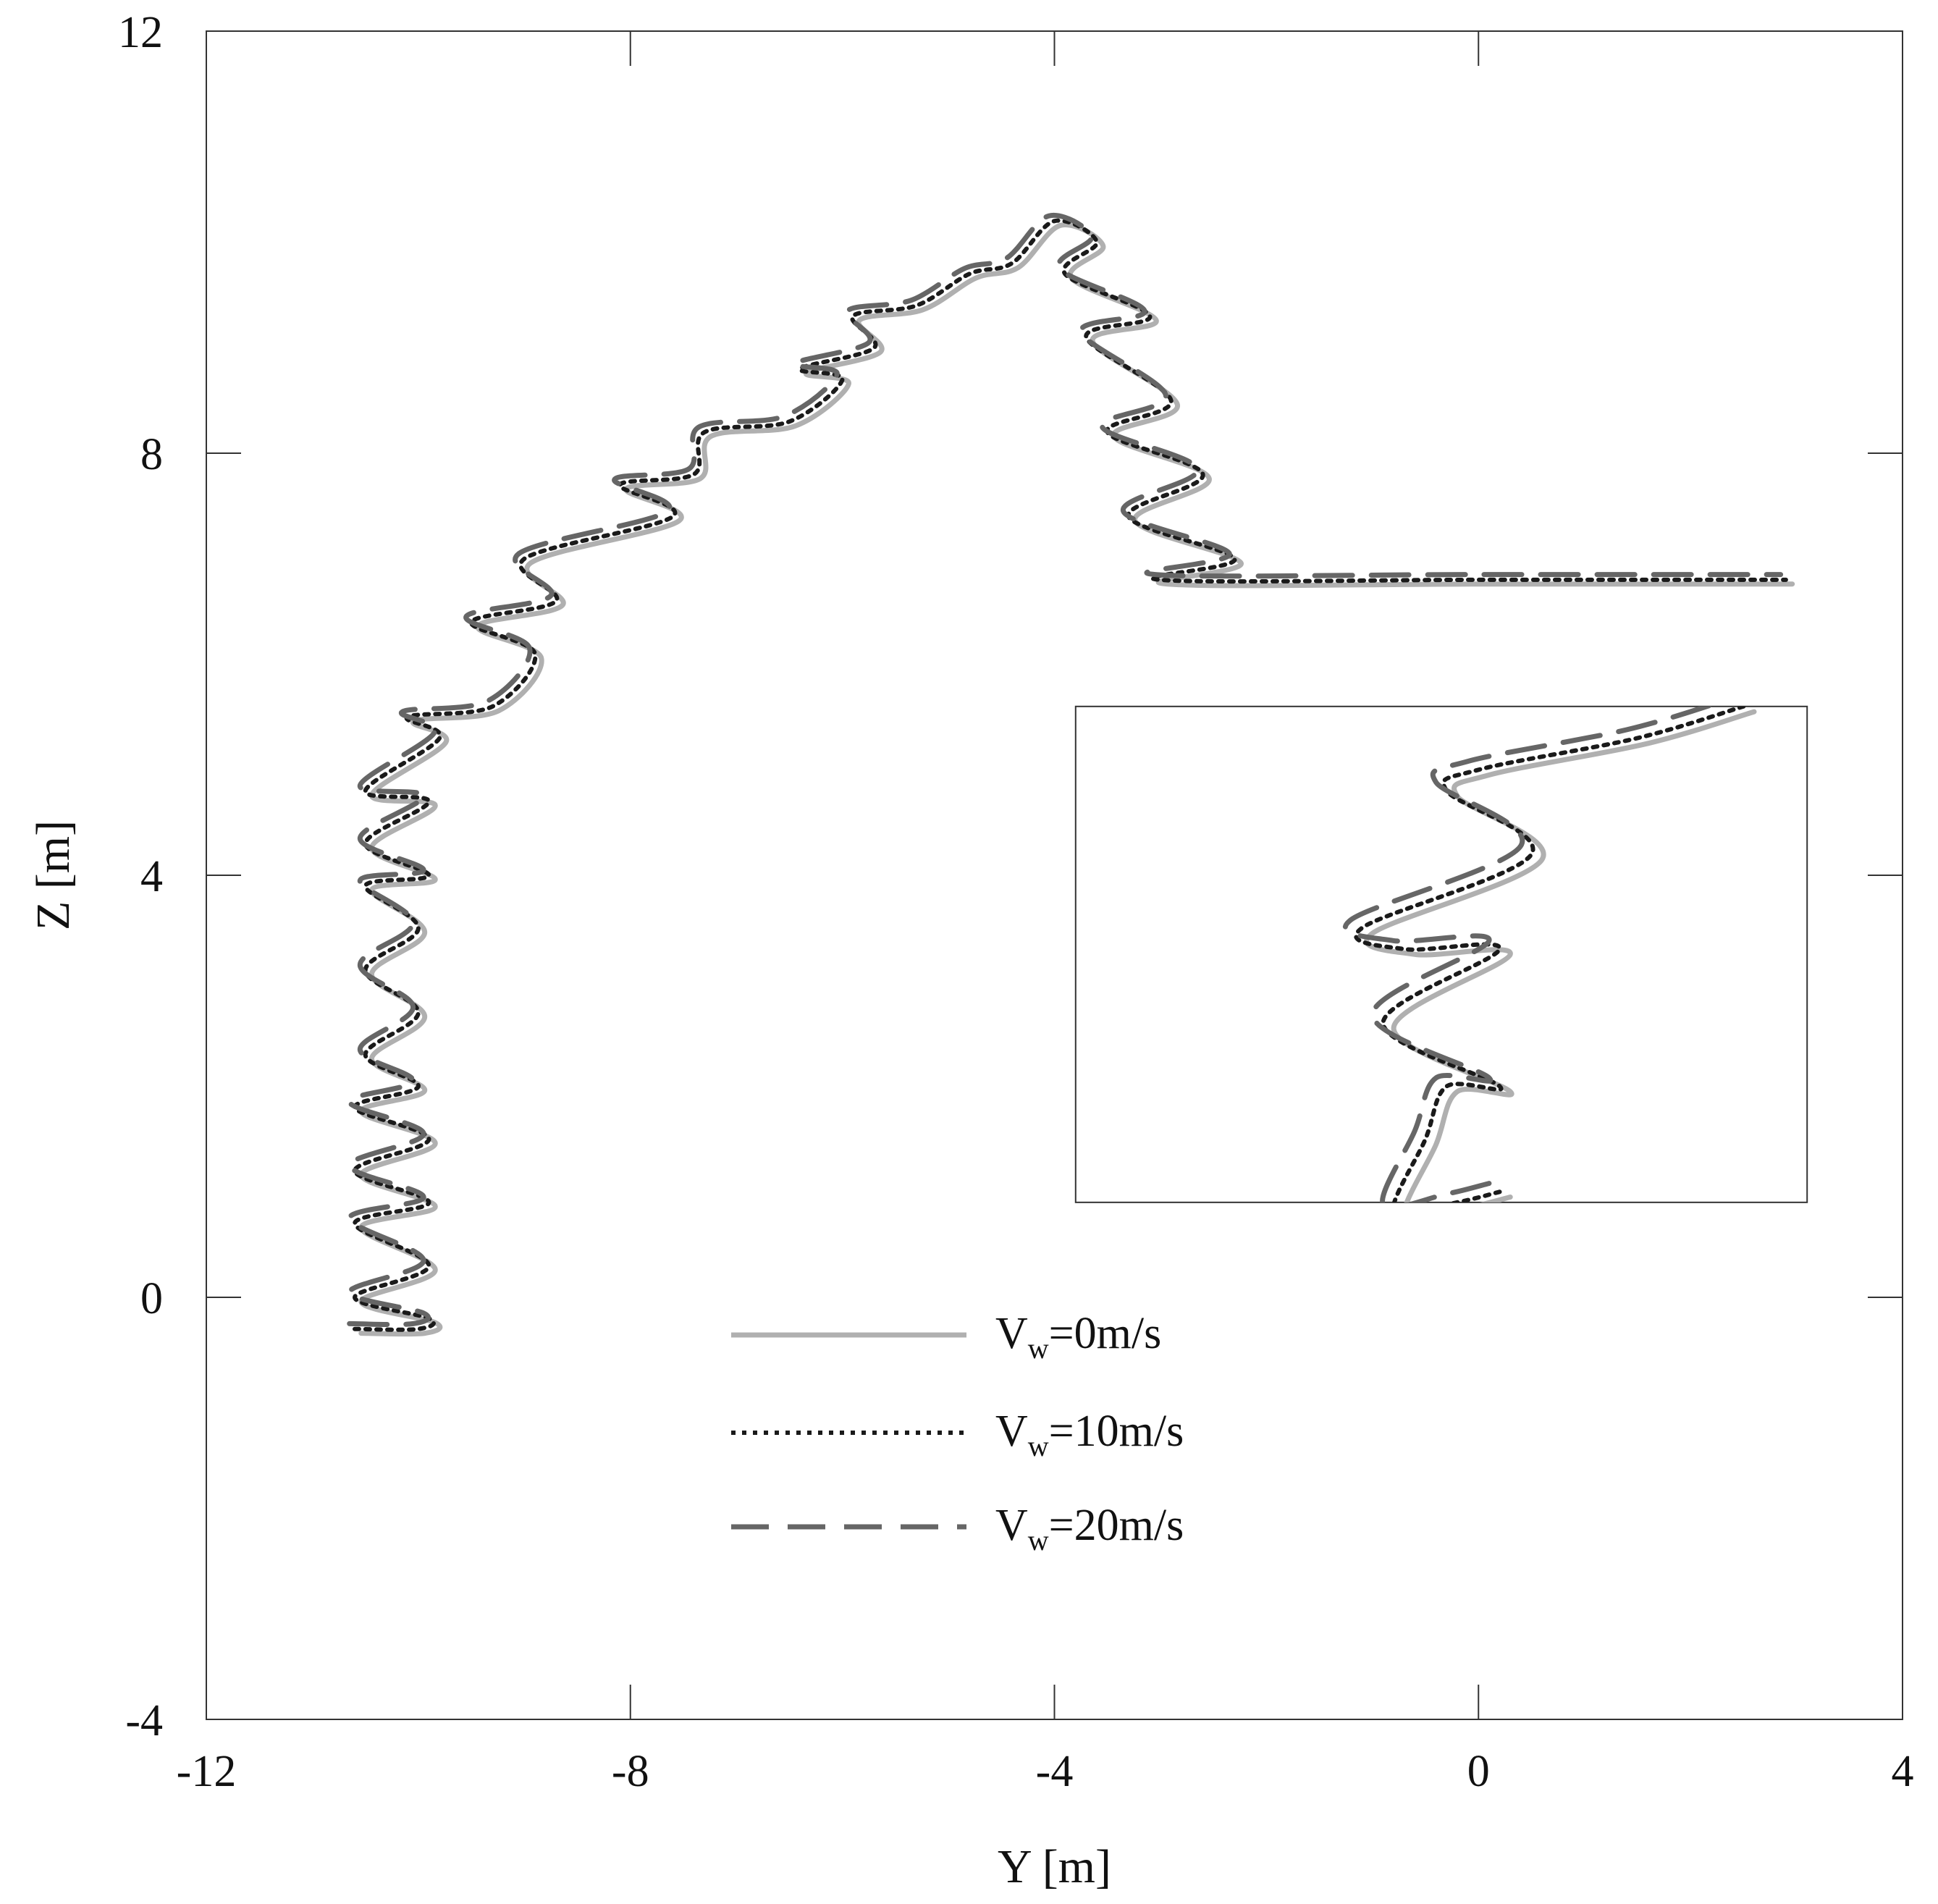 Image resolution: width=1938 pixels, height=1904 pixels. Describe the element at coordinates (1089, 1434) in the screenshot. I see `legend-label-1: Vw=10m/s` at that location.